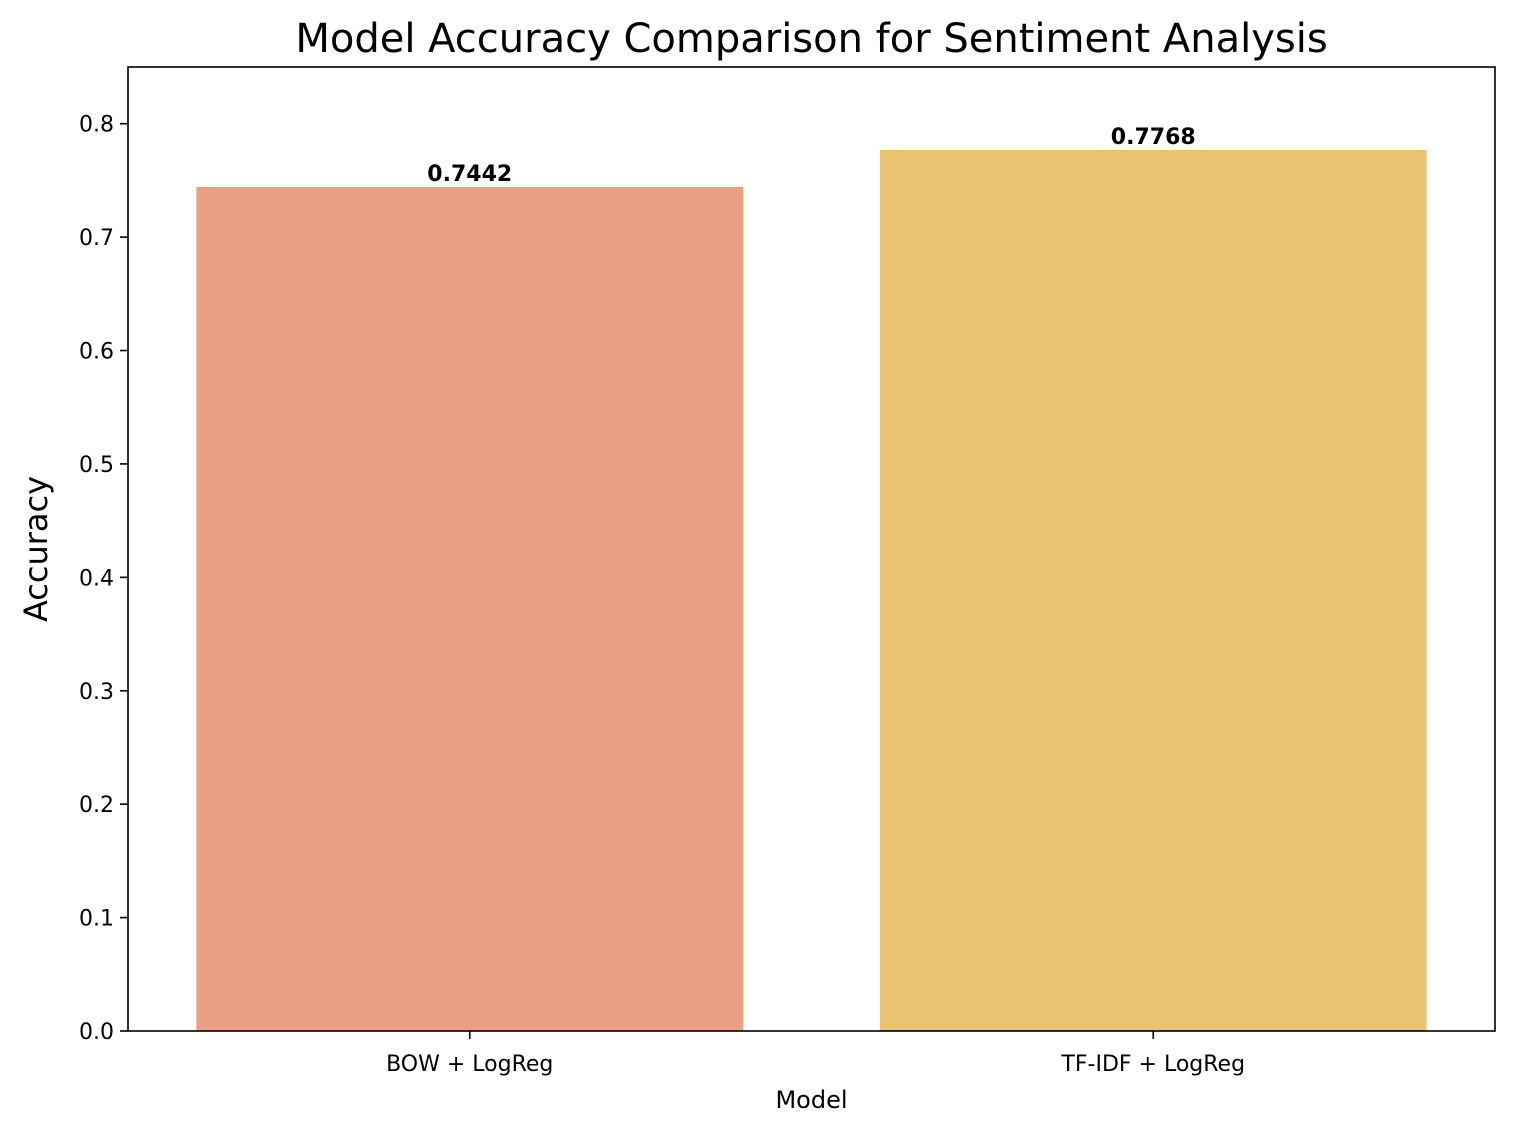 This screenshot has height=1137, width=1515. What do you see at coordinates (96, 352) in the screenshot?
I see `y-tick-label: 0.6` at bounding box center [96, 352].